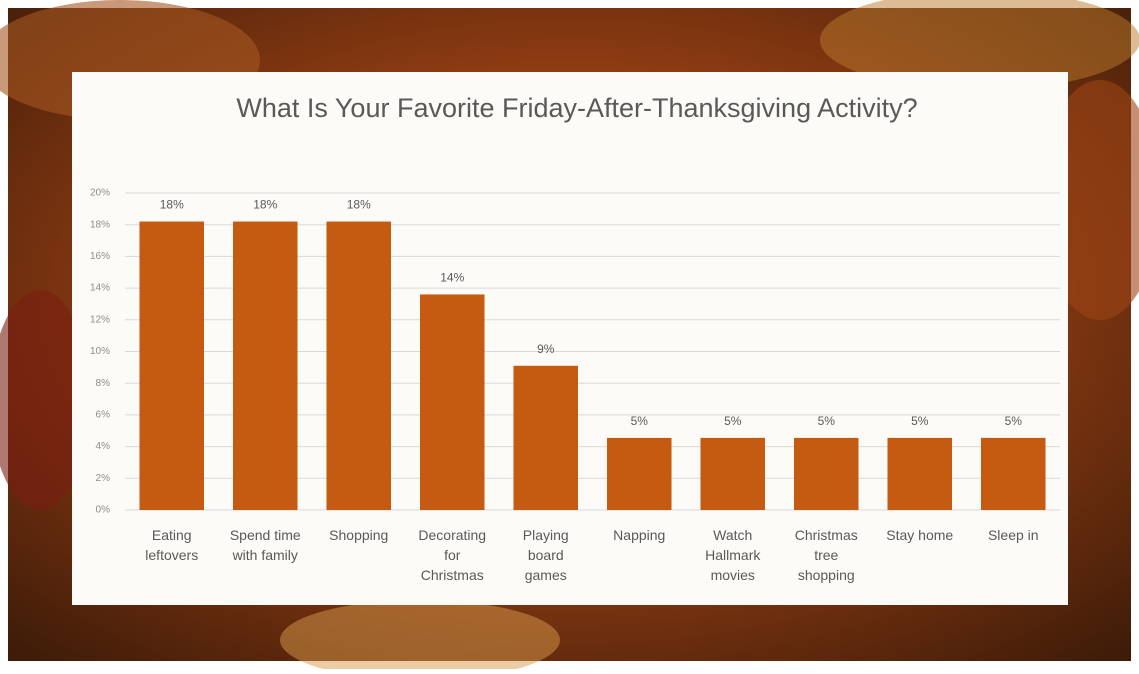 The height and width of the screenshot is (674, 1139). What do you see at coordinates (100, 288) in the screenshot?
I see `y-tick-label: 14%` at bounding box center [100, 288].